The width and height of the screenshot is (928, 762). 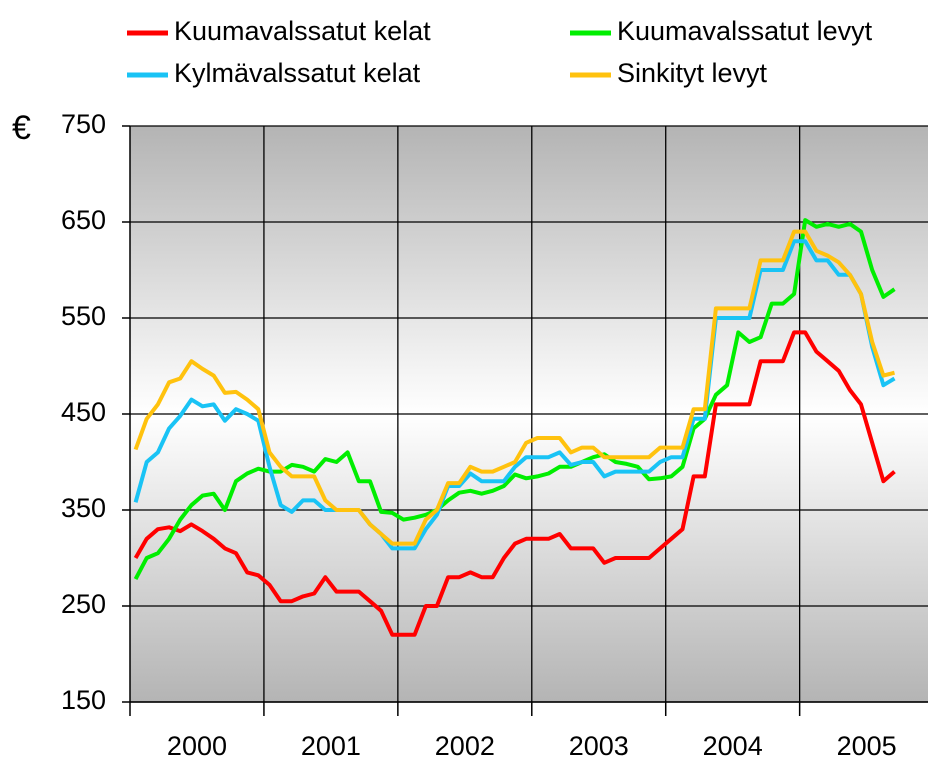 I want to click on y-tick-label: 350, so click(x=83, y=508).